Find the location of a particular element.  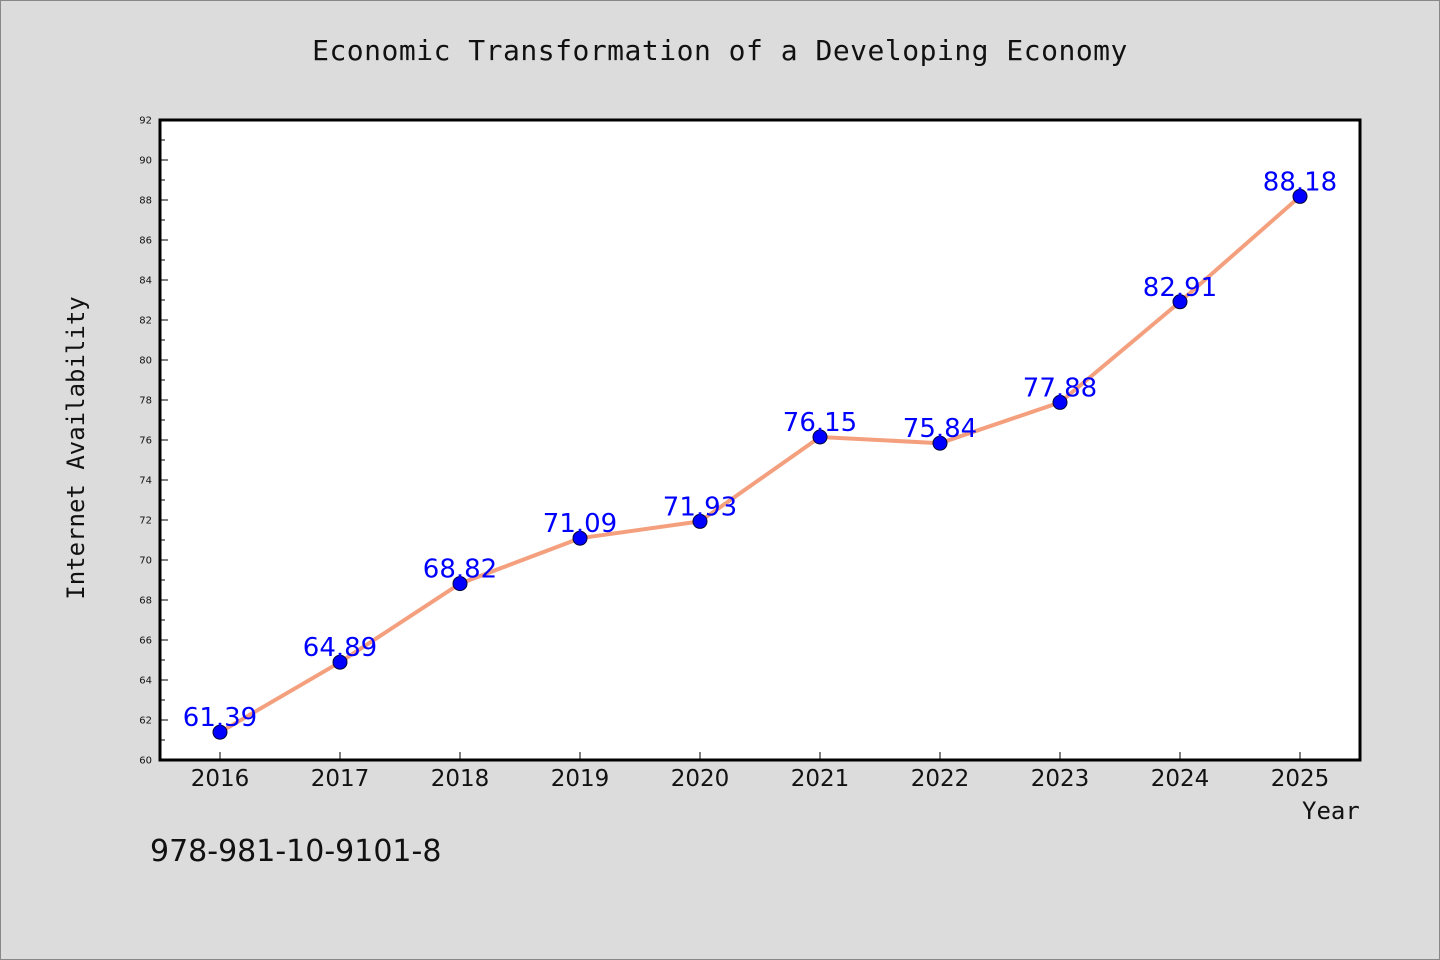

x-tick-label: 2019 is located at coordinates (580, 779).